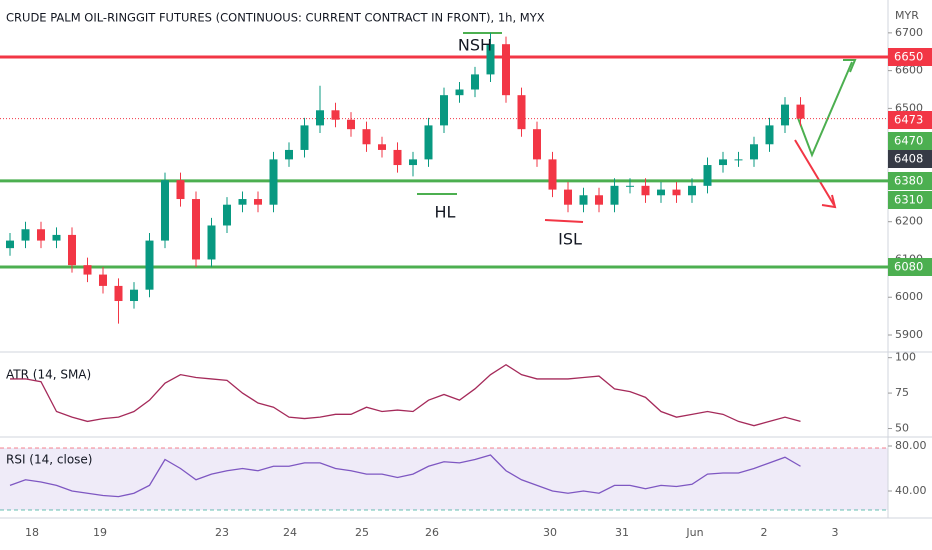 The width and height of the screenshot is (932, 550). Describe the element at coordinates (909, 70) in the screenshot. I see `y-tick-label: 6600` at that location.